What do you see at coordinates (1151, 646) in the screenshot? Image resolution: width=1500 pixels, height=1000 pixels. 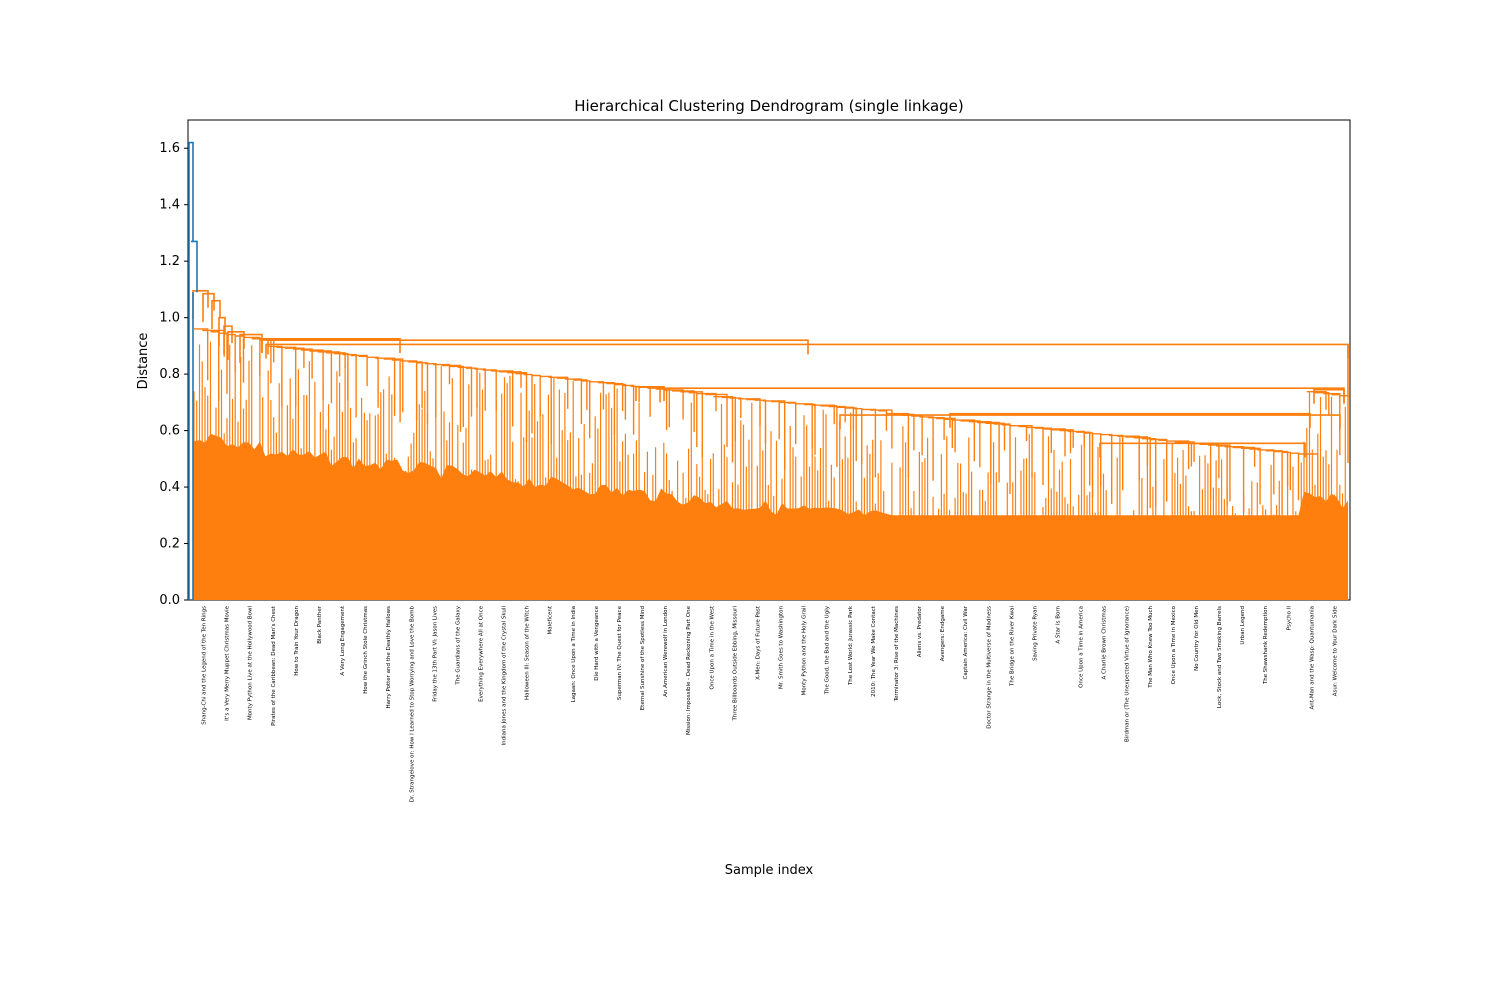 I see `leaf-label: The Man Who Knew Too Much` at bounding box center [1151, 646].